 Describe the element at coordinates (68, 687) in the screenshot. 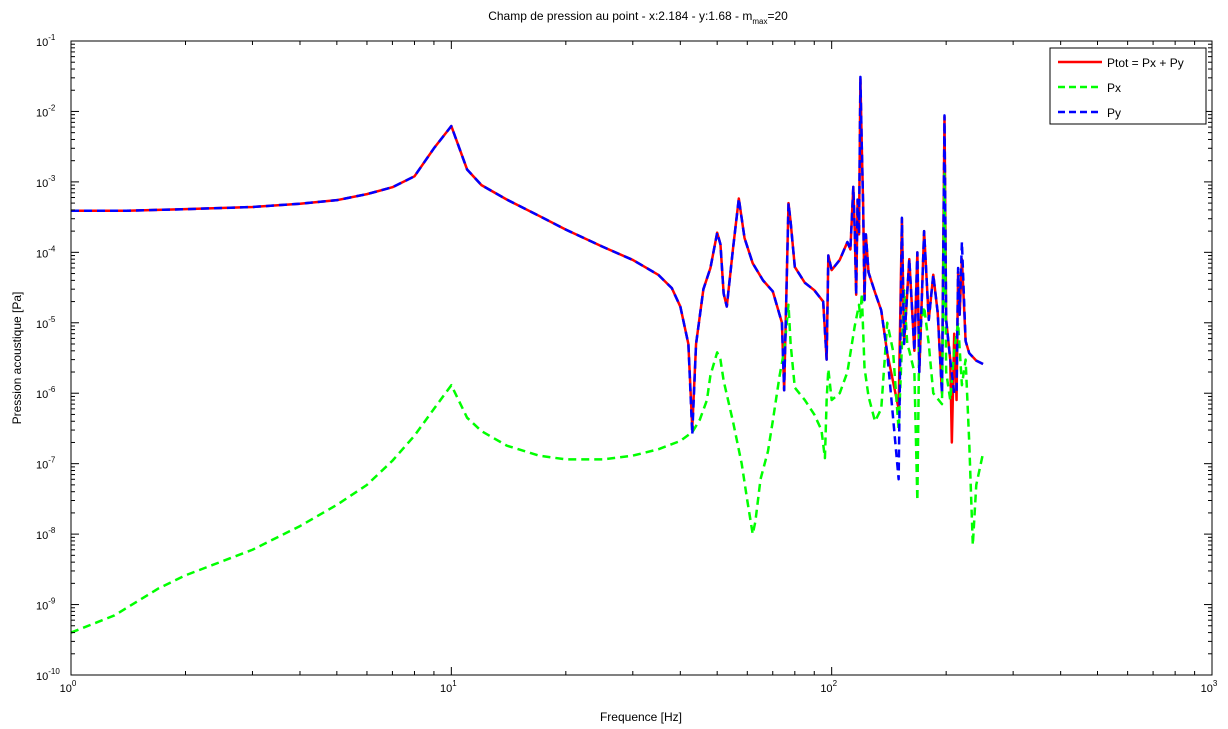

I see `x-tick-label: 10⁰` at that location.